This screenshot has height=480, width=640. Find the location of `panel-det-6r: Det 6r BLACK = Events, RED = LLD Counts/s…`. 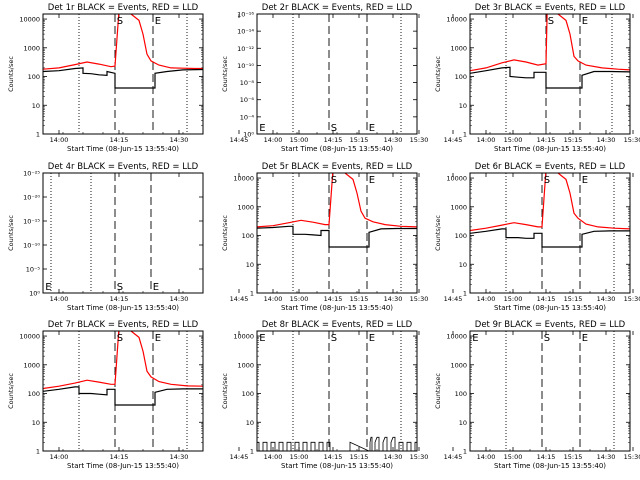

panel-det-6r: Det 6r BLACK = Events, RED = LLD Counts/s… is located at coordinates (532, 237).